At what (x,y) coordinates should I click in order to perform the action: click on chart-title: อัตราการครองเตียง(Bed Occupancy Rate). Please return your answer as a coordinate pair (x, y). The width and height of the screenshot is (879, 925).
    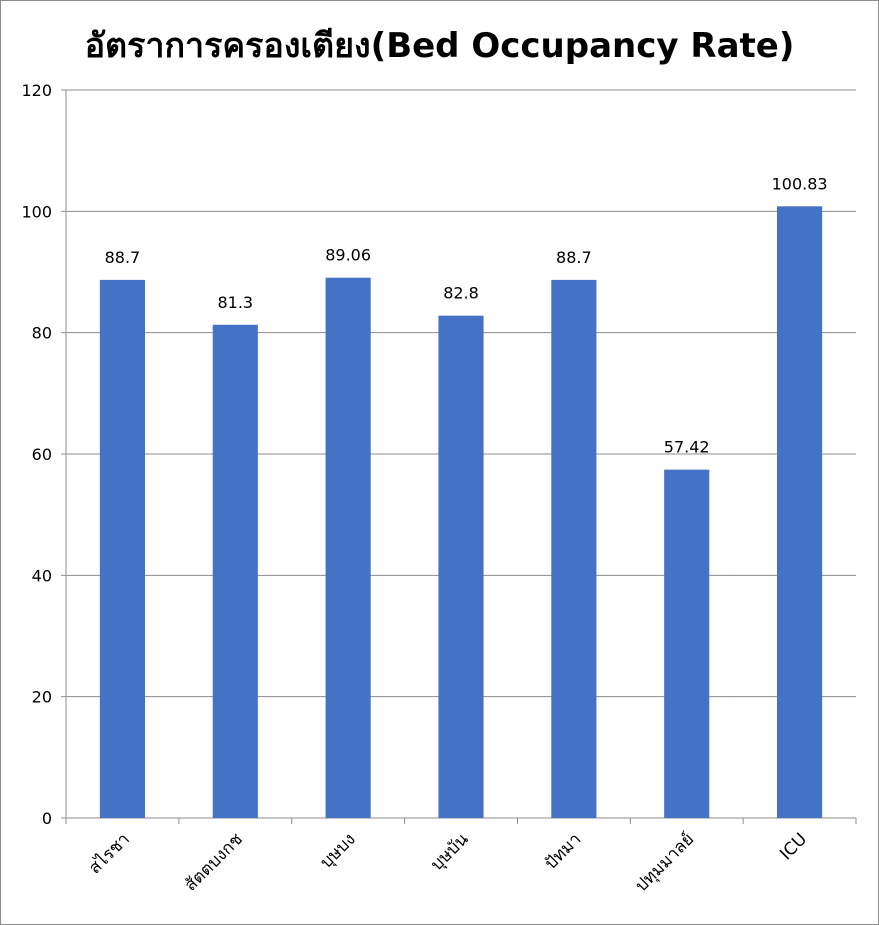
    Looking at the image, I should click on (439, 46).